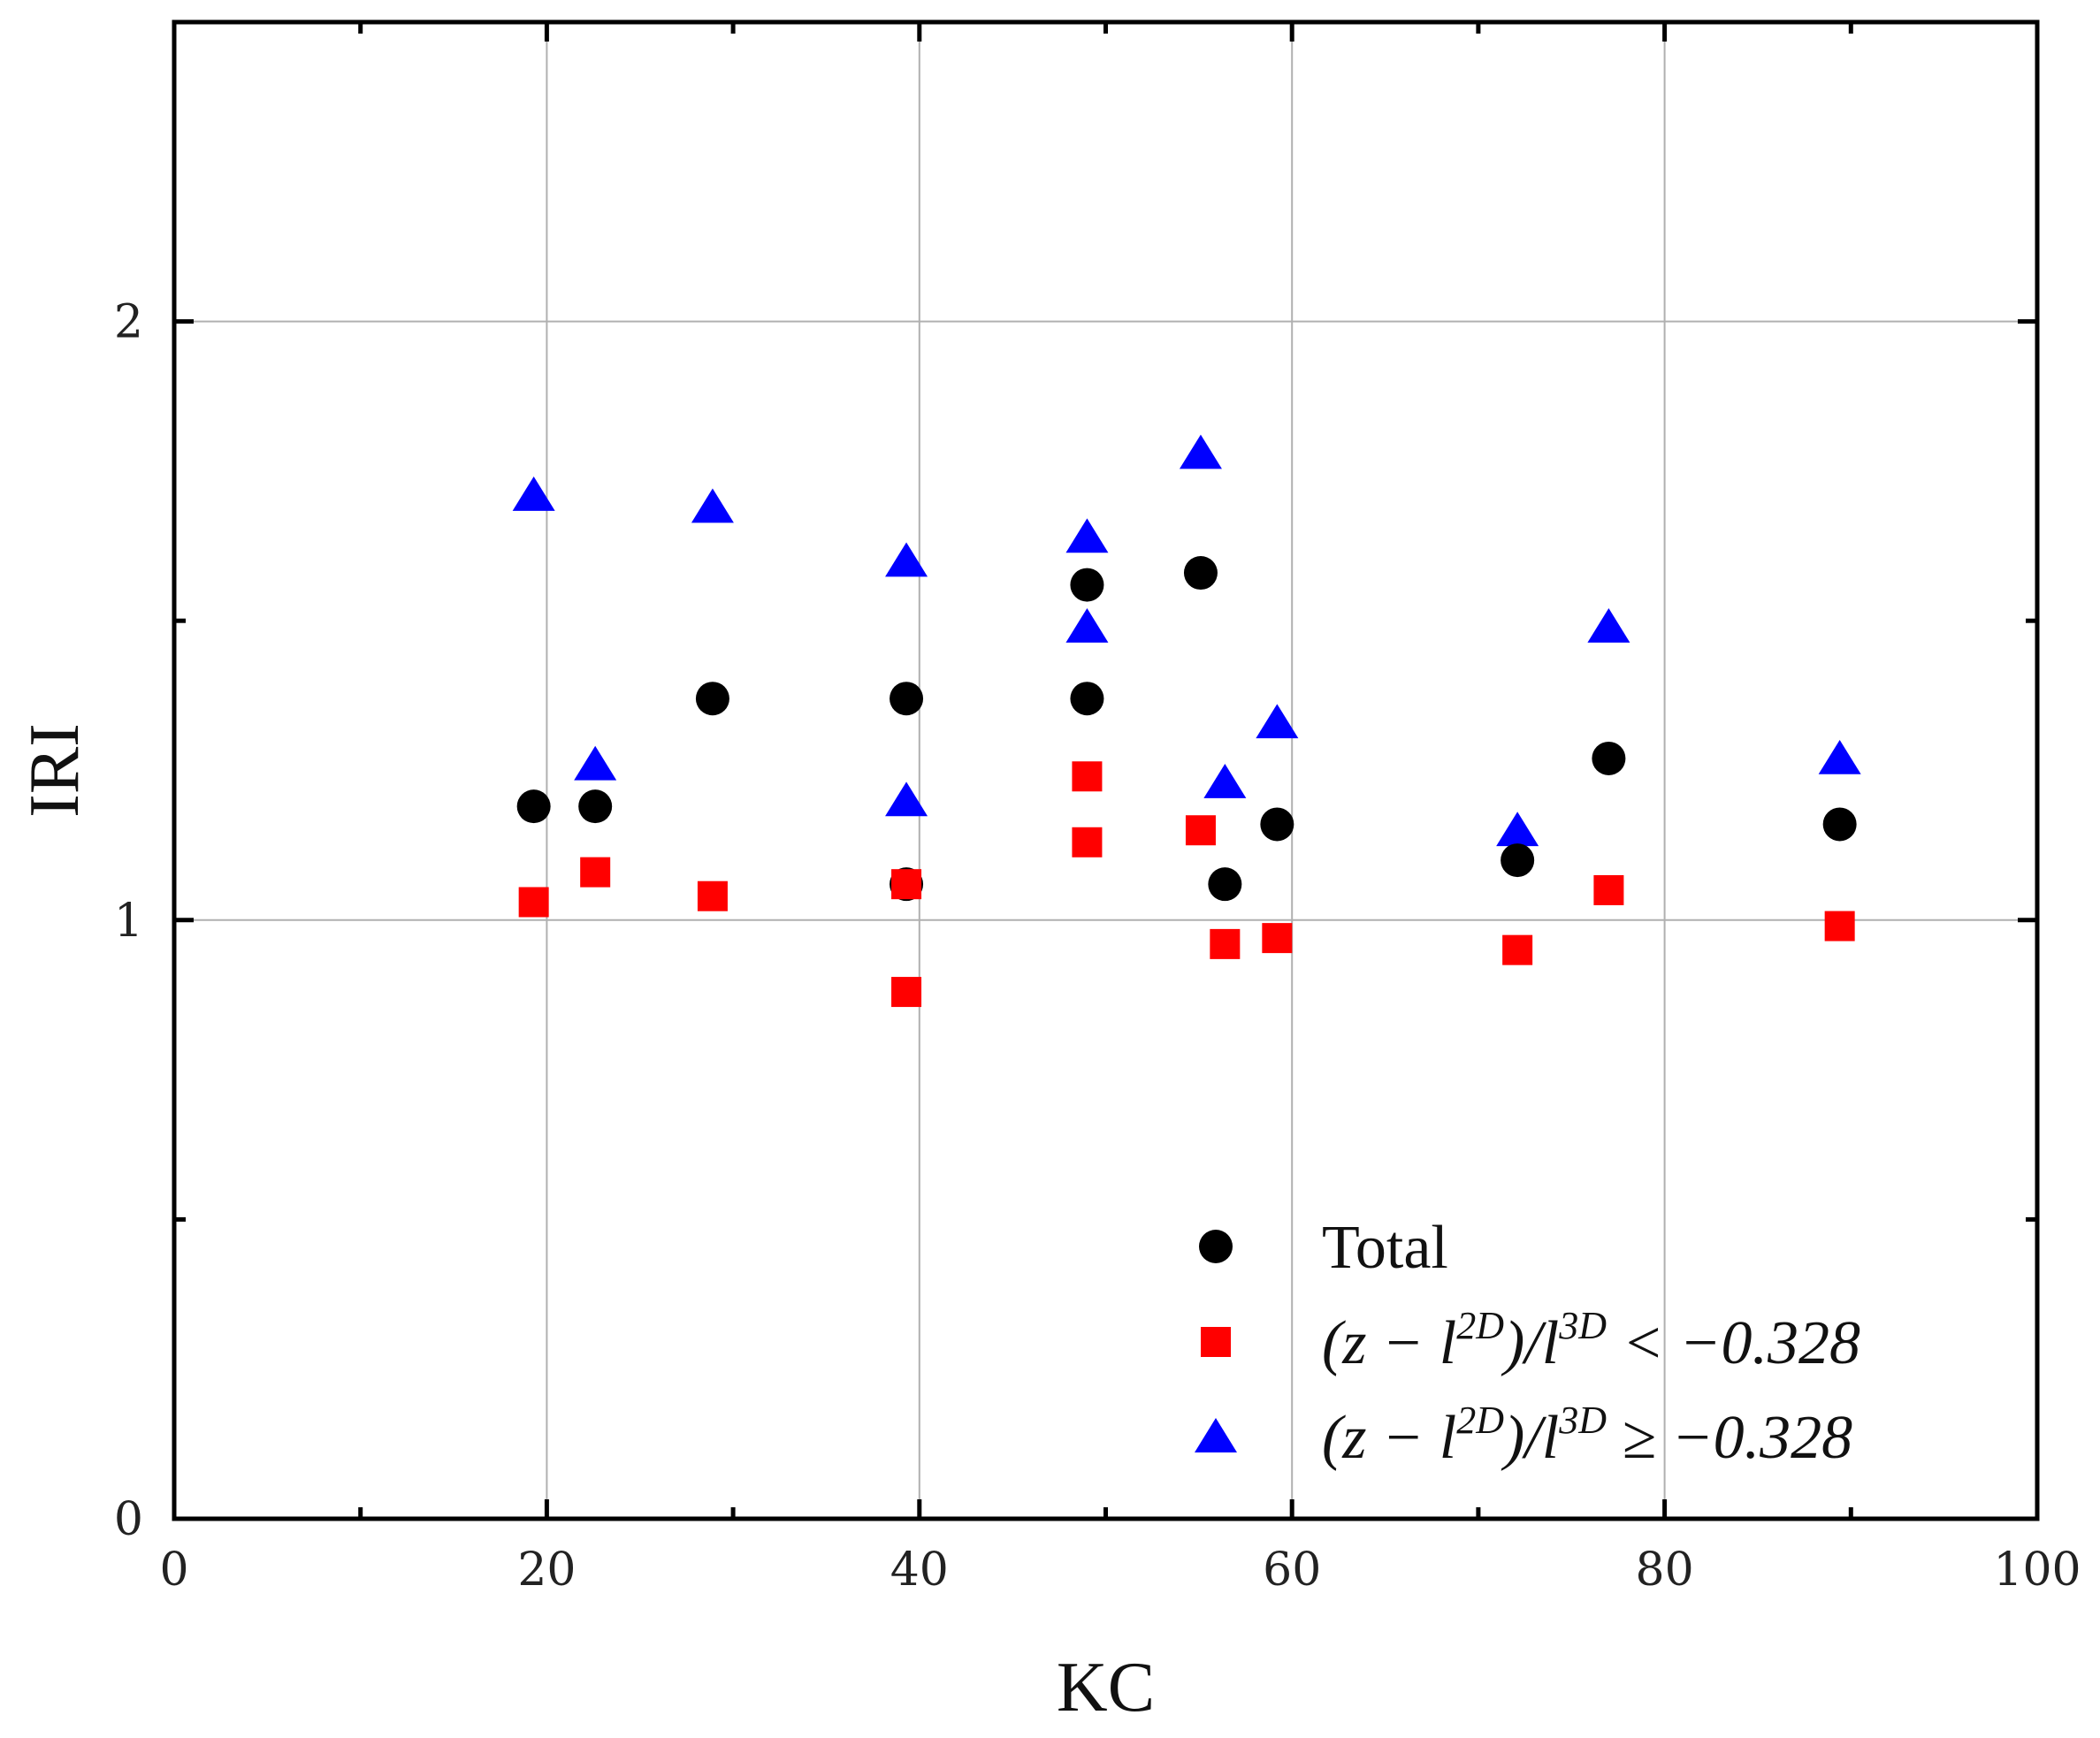 This screenshot has width=2100, height=1738. What do you see at coordinates (546, 1570) in the screenshot?
I see `x-tick-label: 20` at bounding box center [546, 1570].